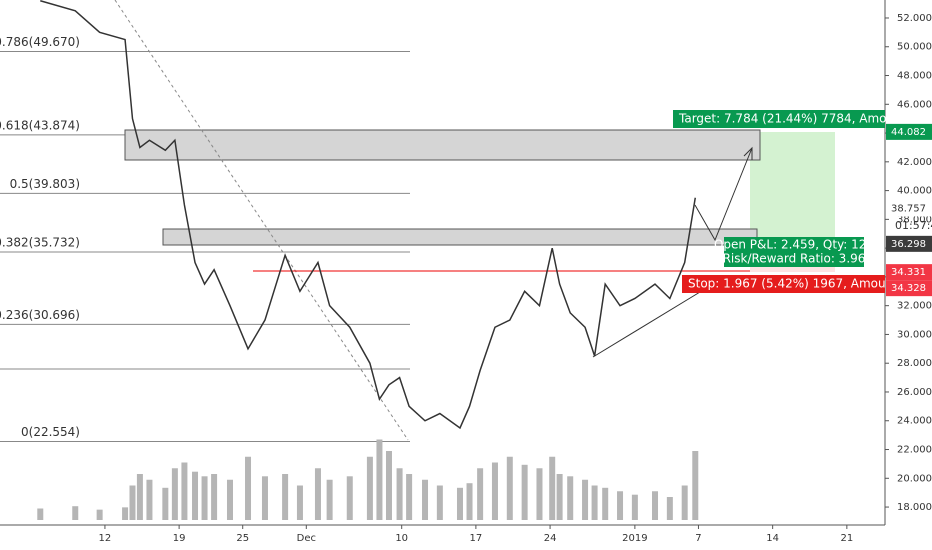  What do you see at coordinates (748, 153) in the screenshot?
I see `arrow-head` at bounding box center [748, 153].